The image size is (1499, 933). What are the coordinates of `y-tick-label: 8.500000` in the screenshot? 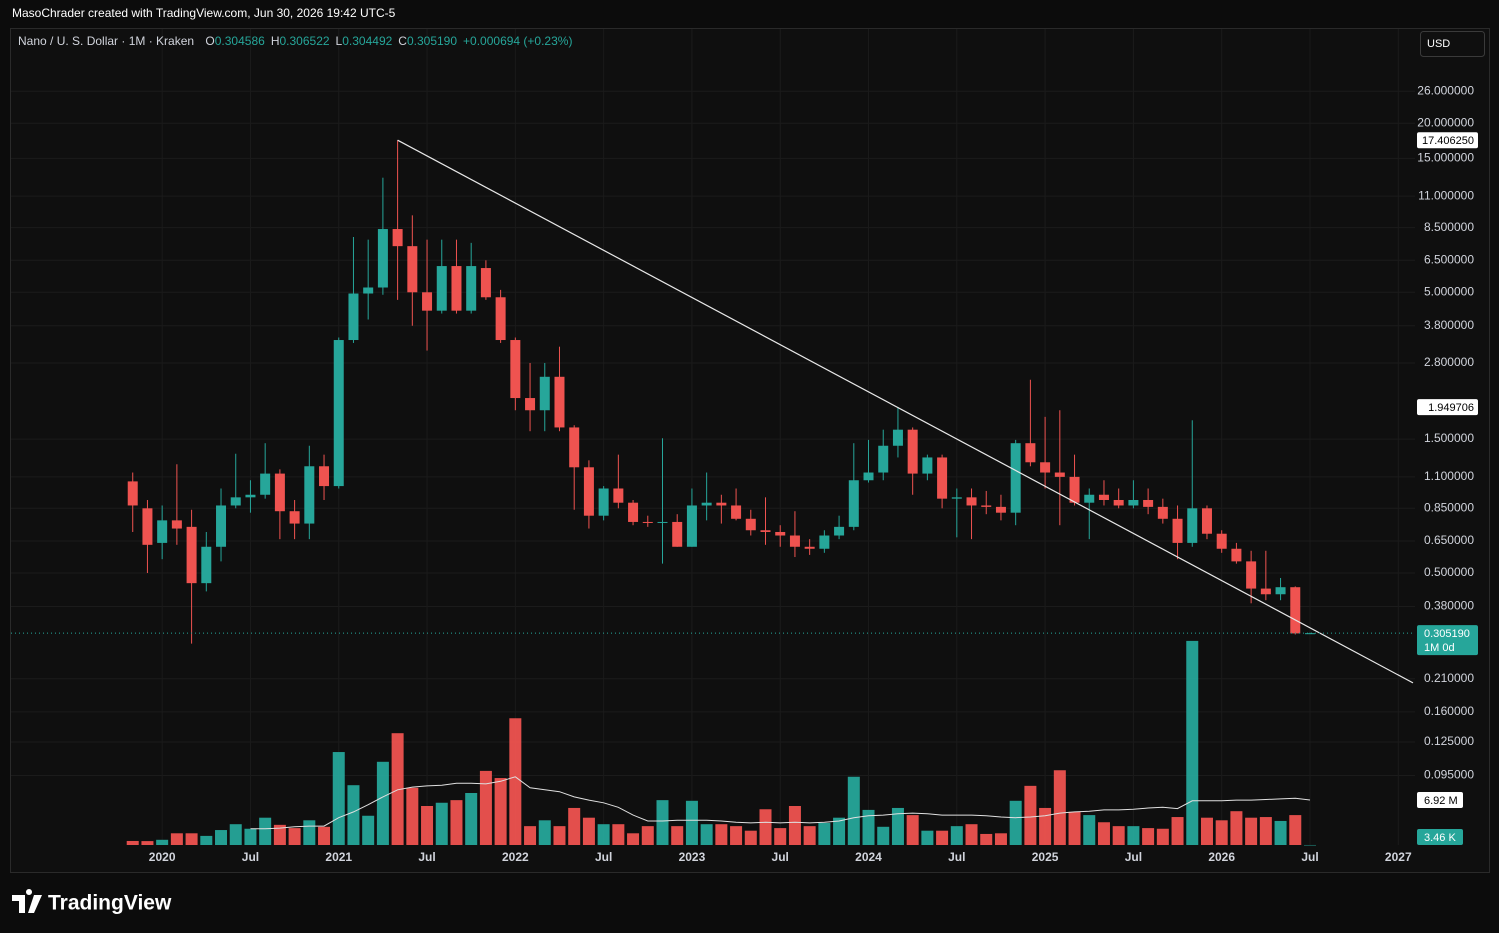 It's located at (1449, 227).